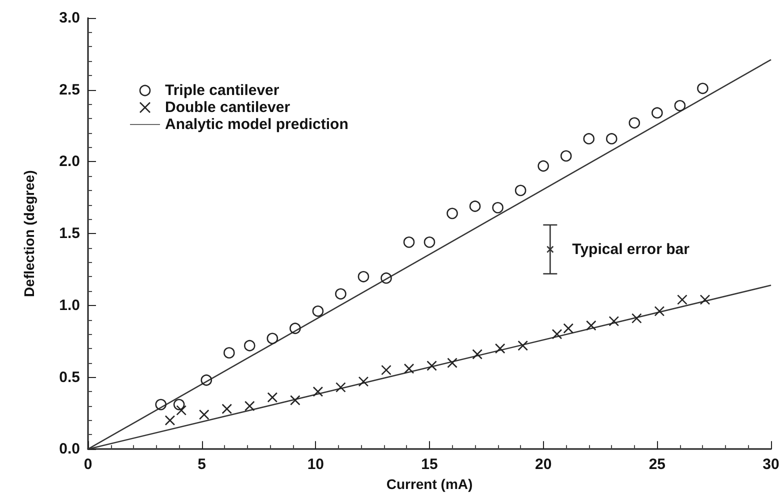 This screenshot has height=496, width=784. What do you see at coordinates (256, 124) in the screenshot?
I see `legend-label: Analytic model prediction` at bounding box center [256, 124].